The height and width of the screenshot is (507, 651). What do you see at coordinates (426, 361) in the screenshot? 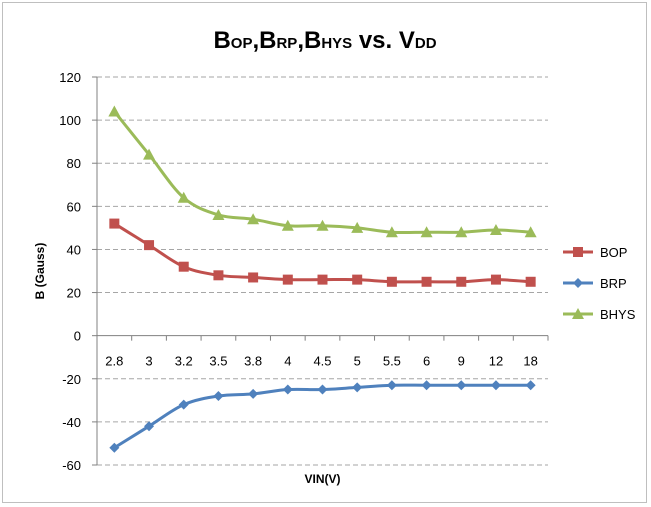
I see `x-tick-label: 6` at bounding box center [426, 361].